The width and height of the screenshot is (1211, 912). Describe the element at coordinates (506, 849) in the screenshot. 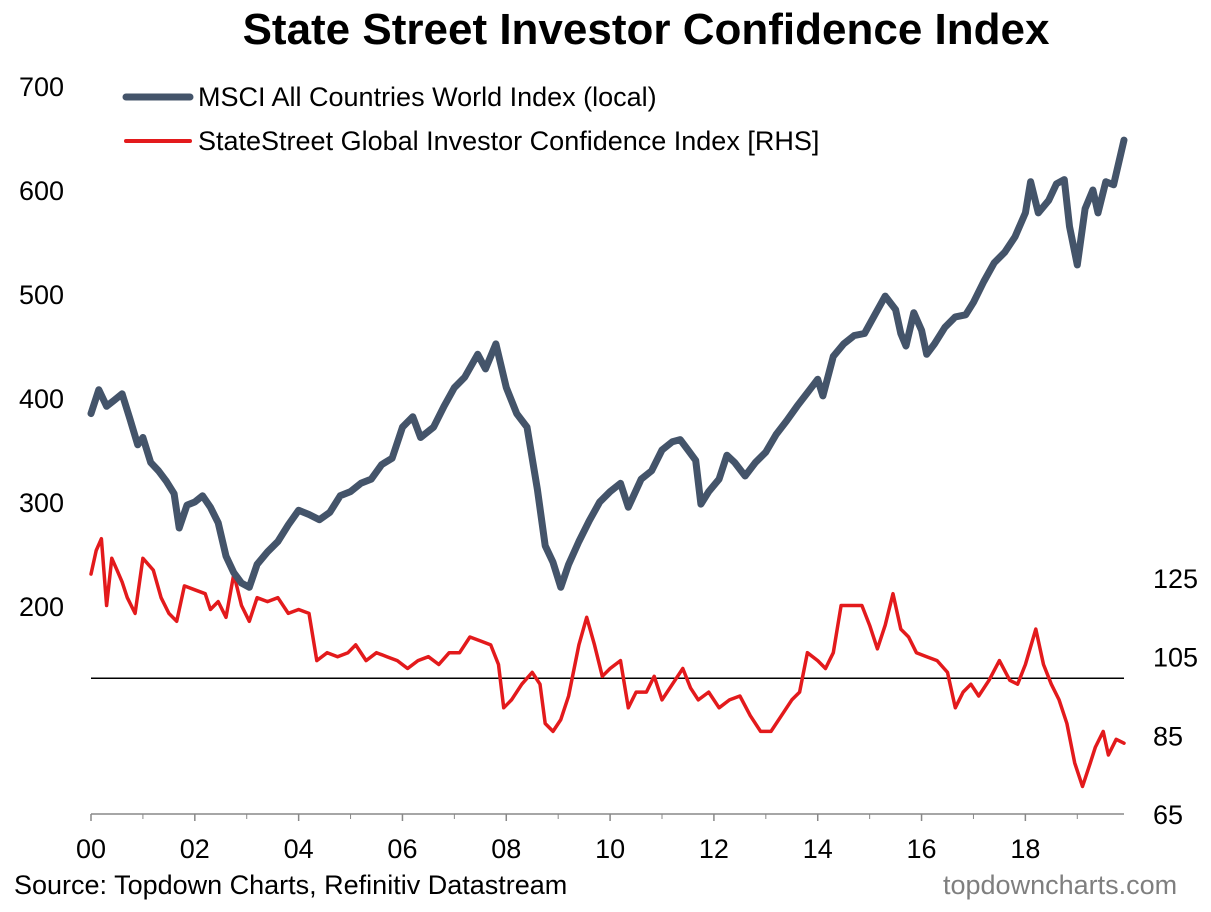

I see `x-tick-label: 08` at that location.